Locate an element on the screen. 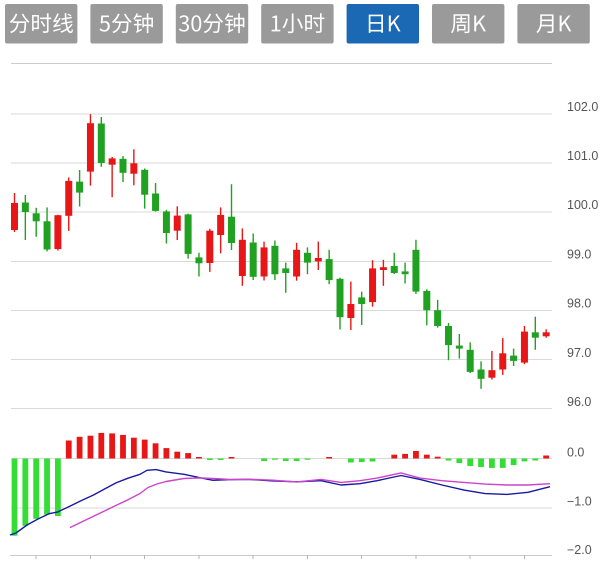 The height and width of the screenshot is (564, 604). svg-text: 99.0 is located at coordinates (579, 255).